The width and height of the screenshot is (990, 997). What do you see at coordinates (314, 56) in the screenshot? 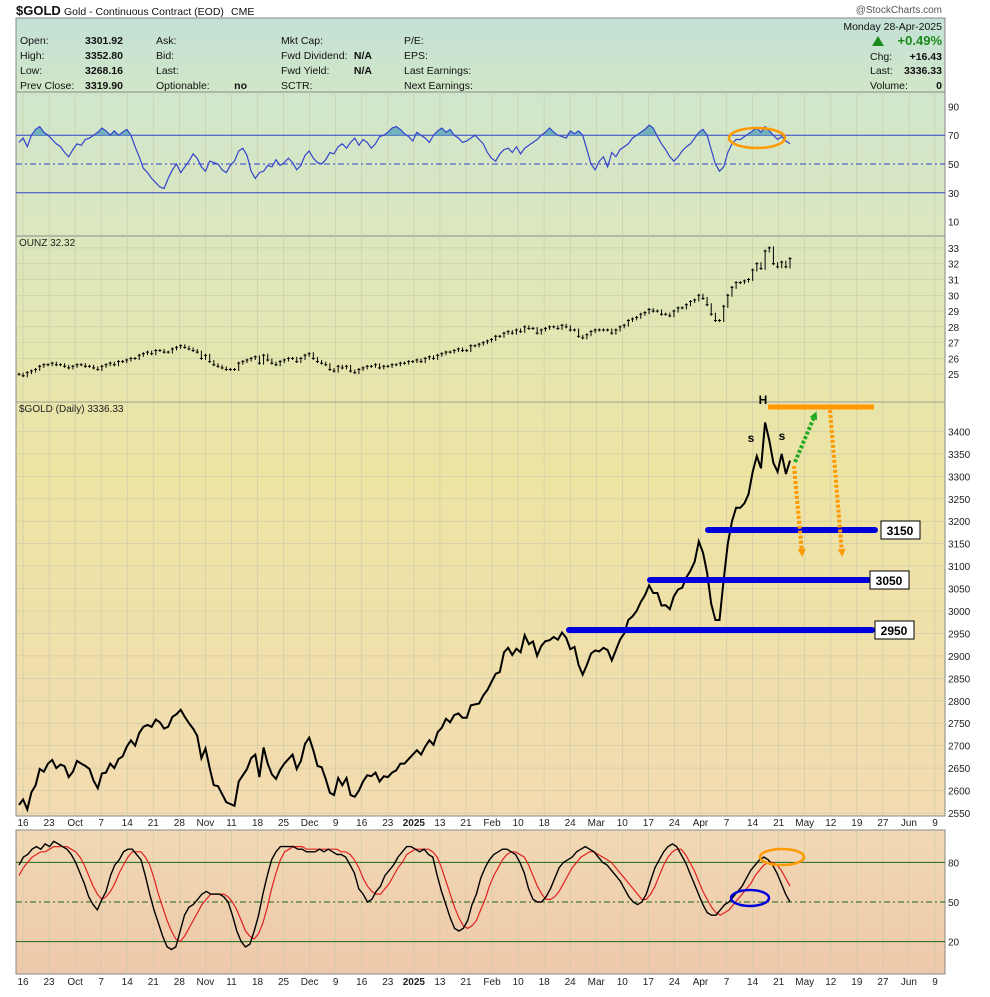
I see `fwd-dividend-label: Fwd Dividend:` at bounding box center [314, 56].